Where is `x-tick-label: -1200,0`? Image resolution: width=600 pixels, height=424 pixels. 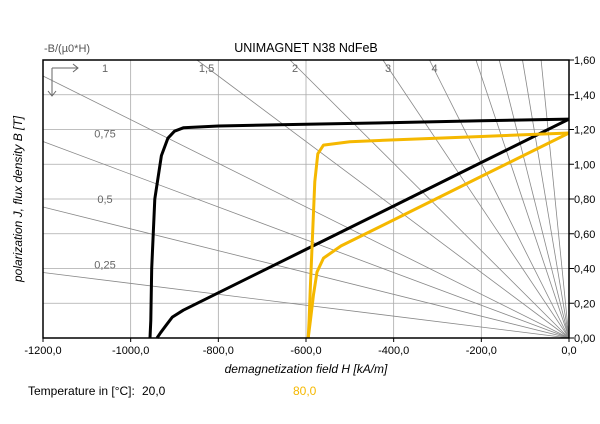 x-tick-label: -1200,0 is located at coordinates (42, 351).